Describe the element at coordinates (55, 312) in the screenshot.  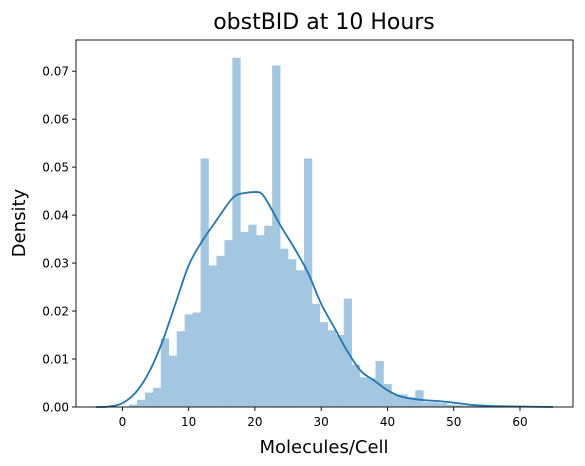
I see `y-tick-label: 0.02` at that location.